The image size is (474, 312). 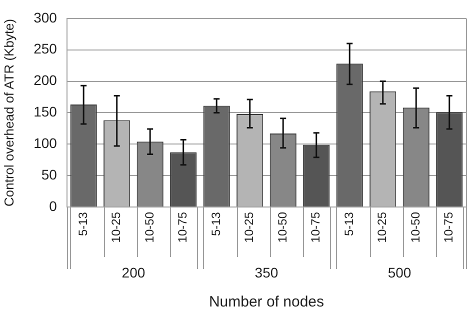 What do you see at coordinates (46, 48) in the screenshot?
I see `y-tick-label: 250` at bounding box center [46, 48].